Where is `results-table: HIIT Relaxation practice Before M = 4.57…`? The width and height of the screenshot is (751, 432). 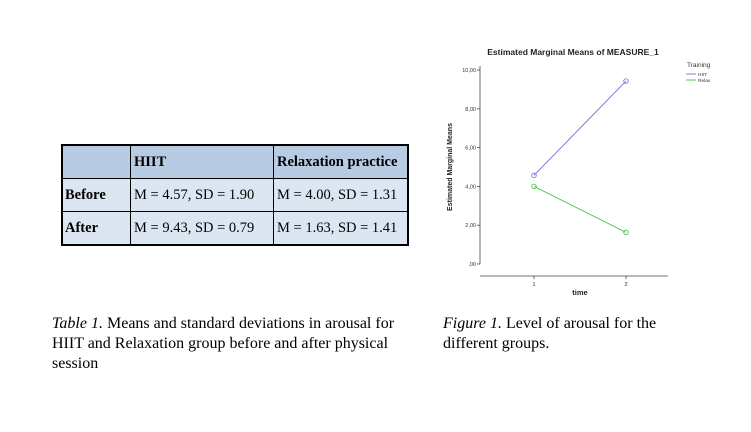 results-table: HIIT Relaxation practice Before M = 4.57… is located at coordinates (235, 195).